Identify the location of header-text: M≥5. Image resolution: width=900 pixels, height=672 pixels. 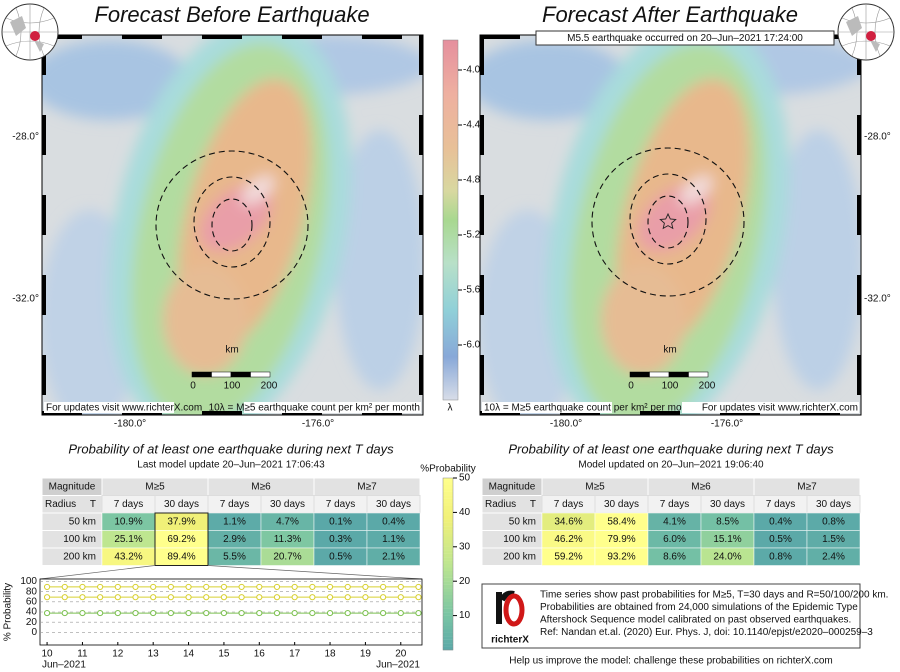
(155, 486).